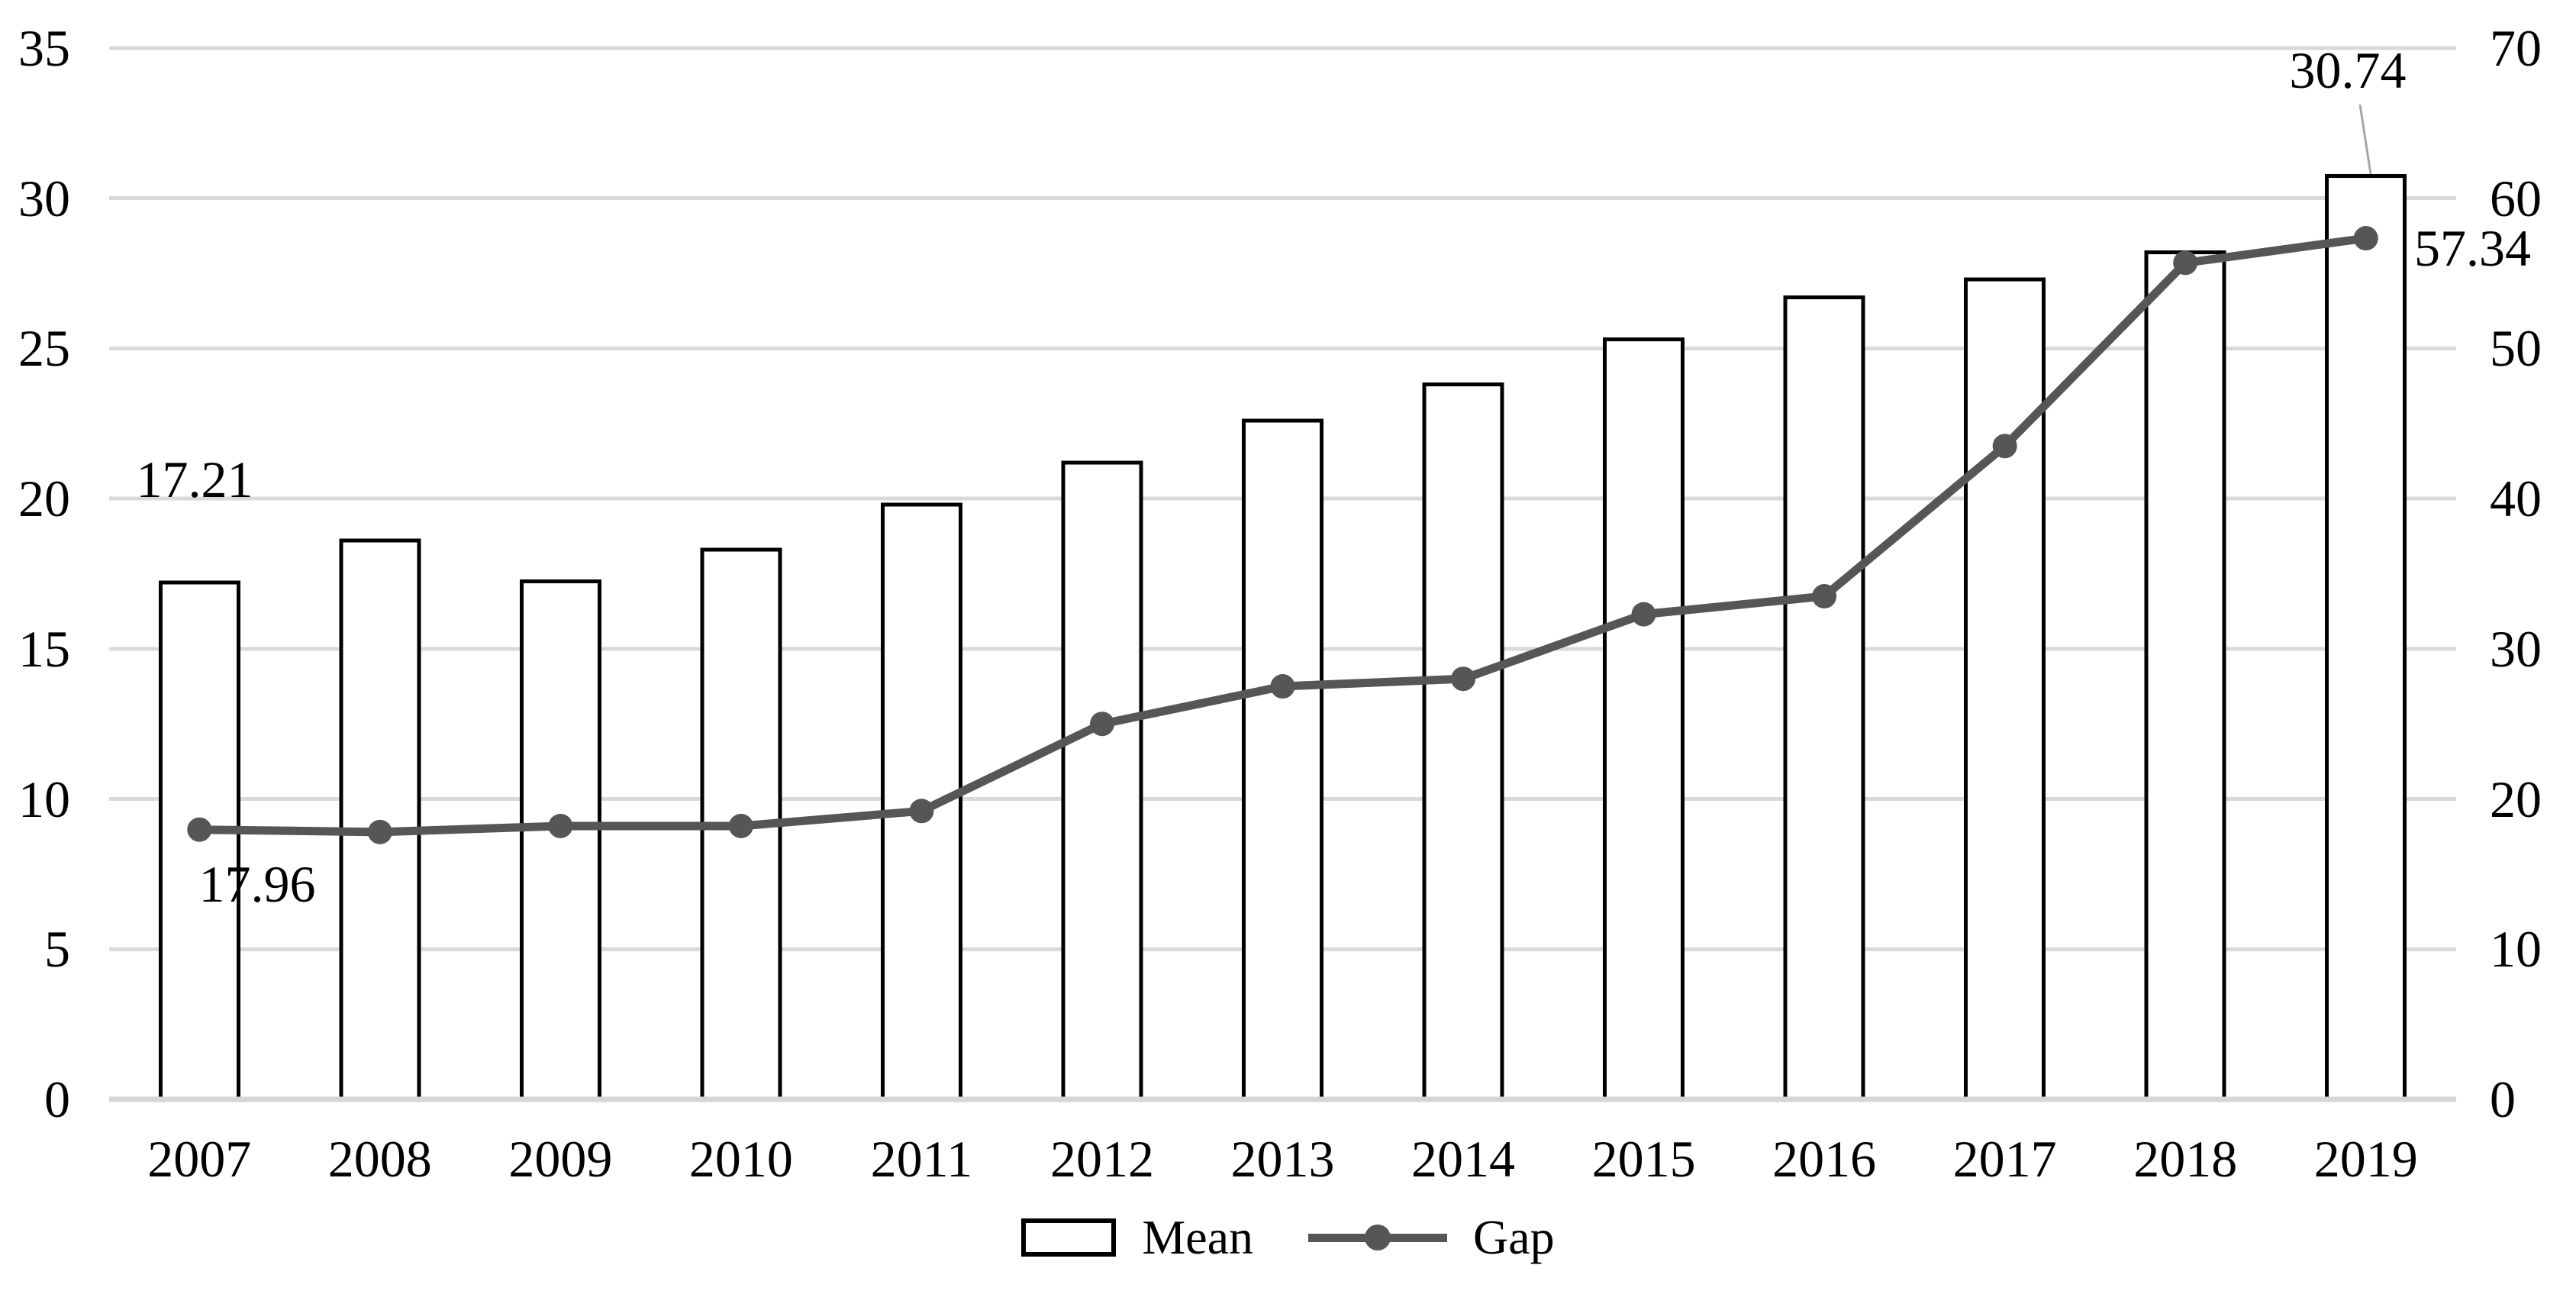 This screenshot has width=2576, height=1307. I want to click on y-axis-right-tick-50: 50, so click(2516, 348).